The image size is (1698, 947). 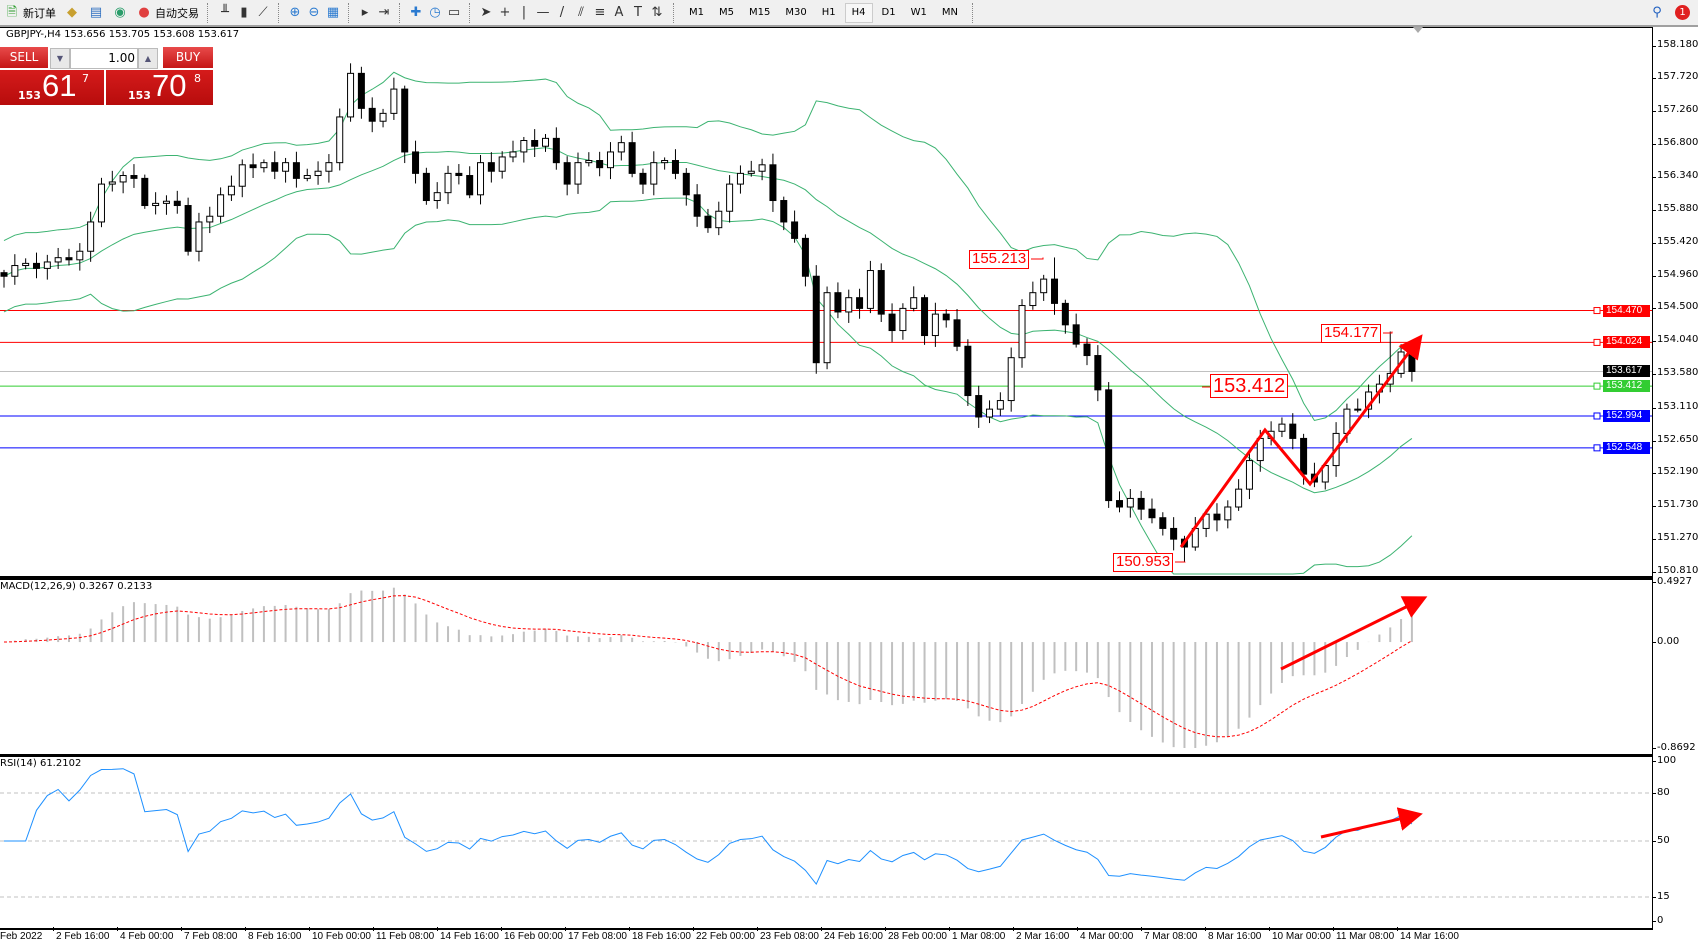 I want to click on annotation-low-150953: 150.953, so click(x=1143, y=562).